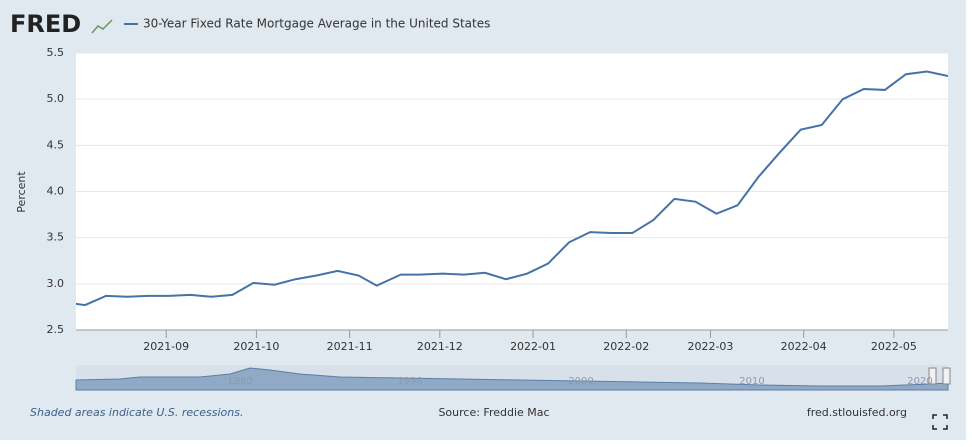 Image resolution: width=972 pixels, height=447 pixels. Describe the element at coordinates (239, 381) in the screenshot. I see `navigator-label: 1980` at that location.